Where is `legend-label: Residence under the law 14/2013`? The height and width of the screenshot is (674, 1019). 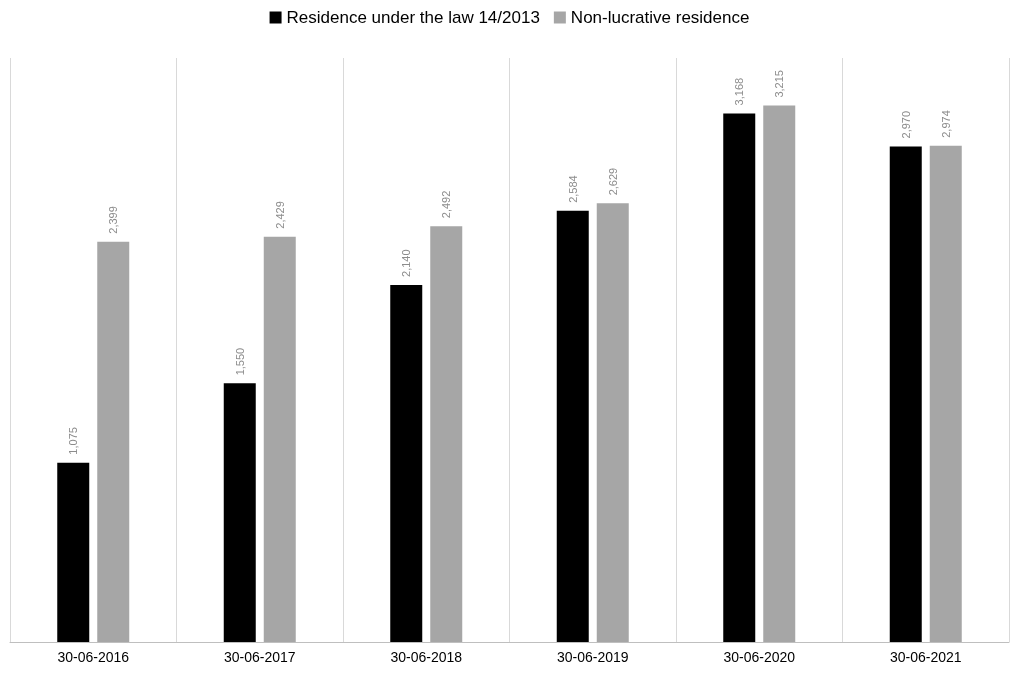 legend-label: Residence under the law 14/2013 is located at coordinates (413, 17).